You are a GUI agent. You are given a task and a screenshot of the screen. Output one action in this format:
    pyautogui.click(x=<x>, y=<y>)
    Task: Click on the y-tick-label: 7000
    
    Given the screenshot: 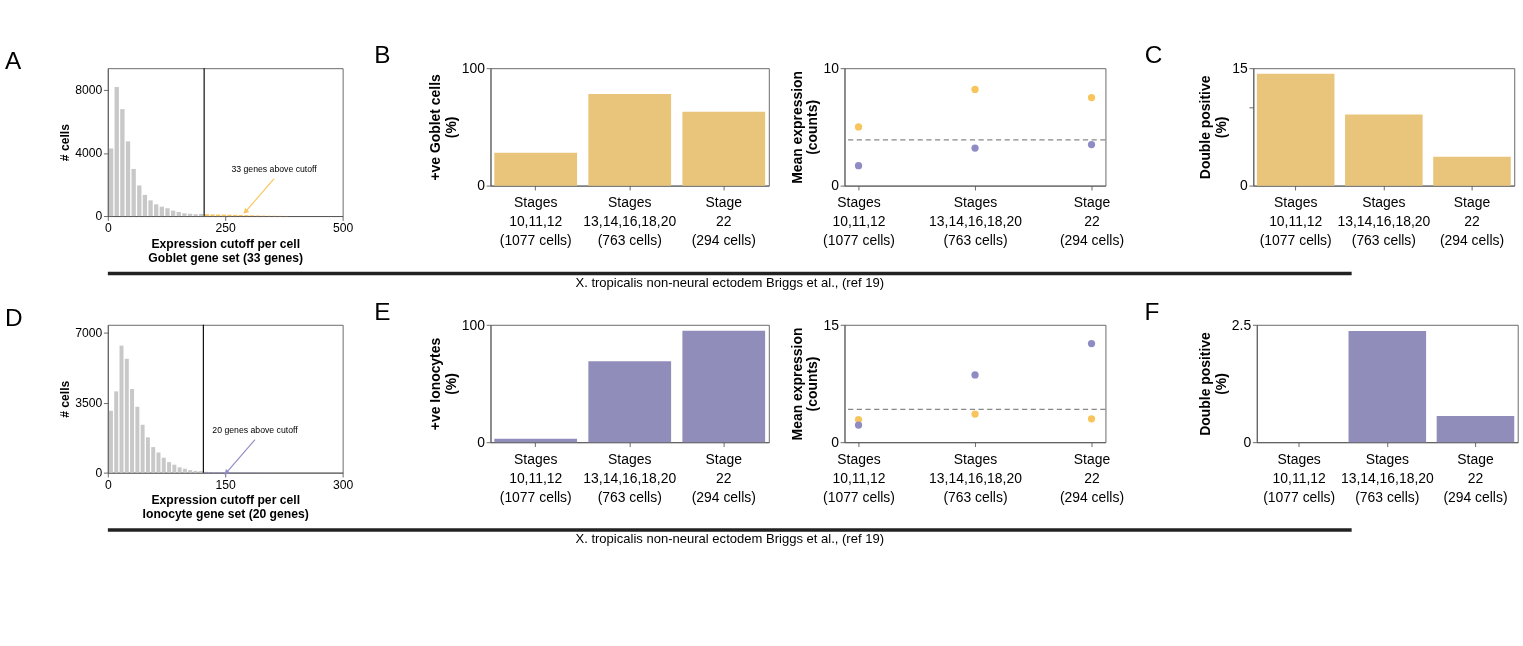 What is the action you would take?
    pyautogui.click(x=89, y=332)
    